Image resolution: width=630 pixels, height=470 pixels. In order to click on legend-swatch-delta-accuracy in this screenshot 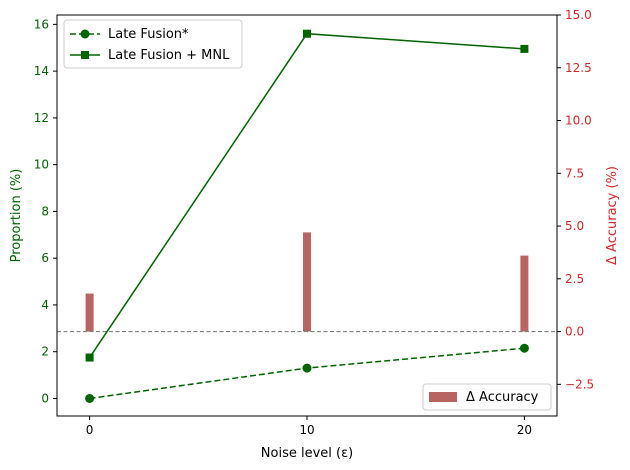, I will do `click(443, 397)`.